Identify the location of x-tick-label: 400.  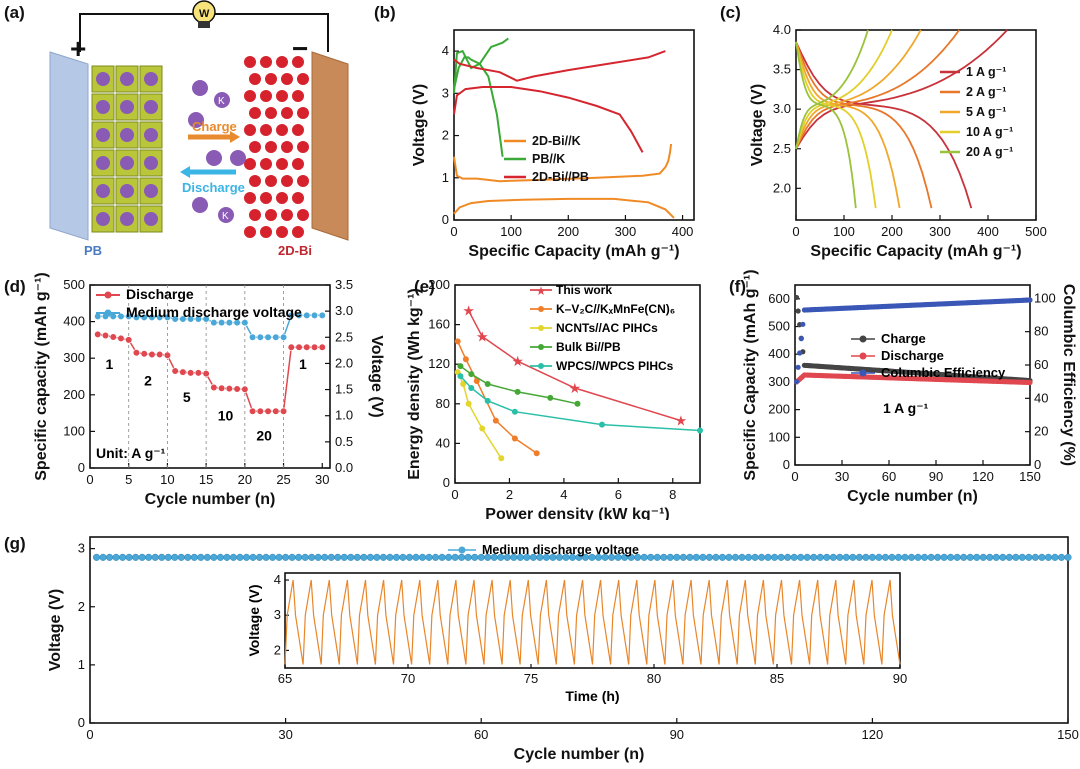
(683, 231).